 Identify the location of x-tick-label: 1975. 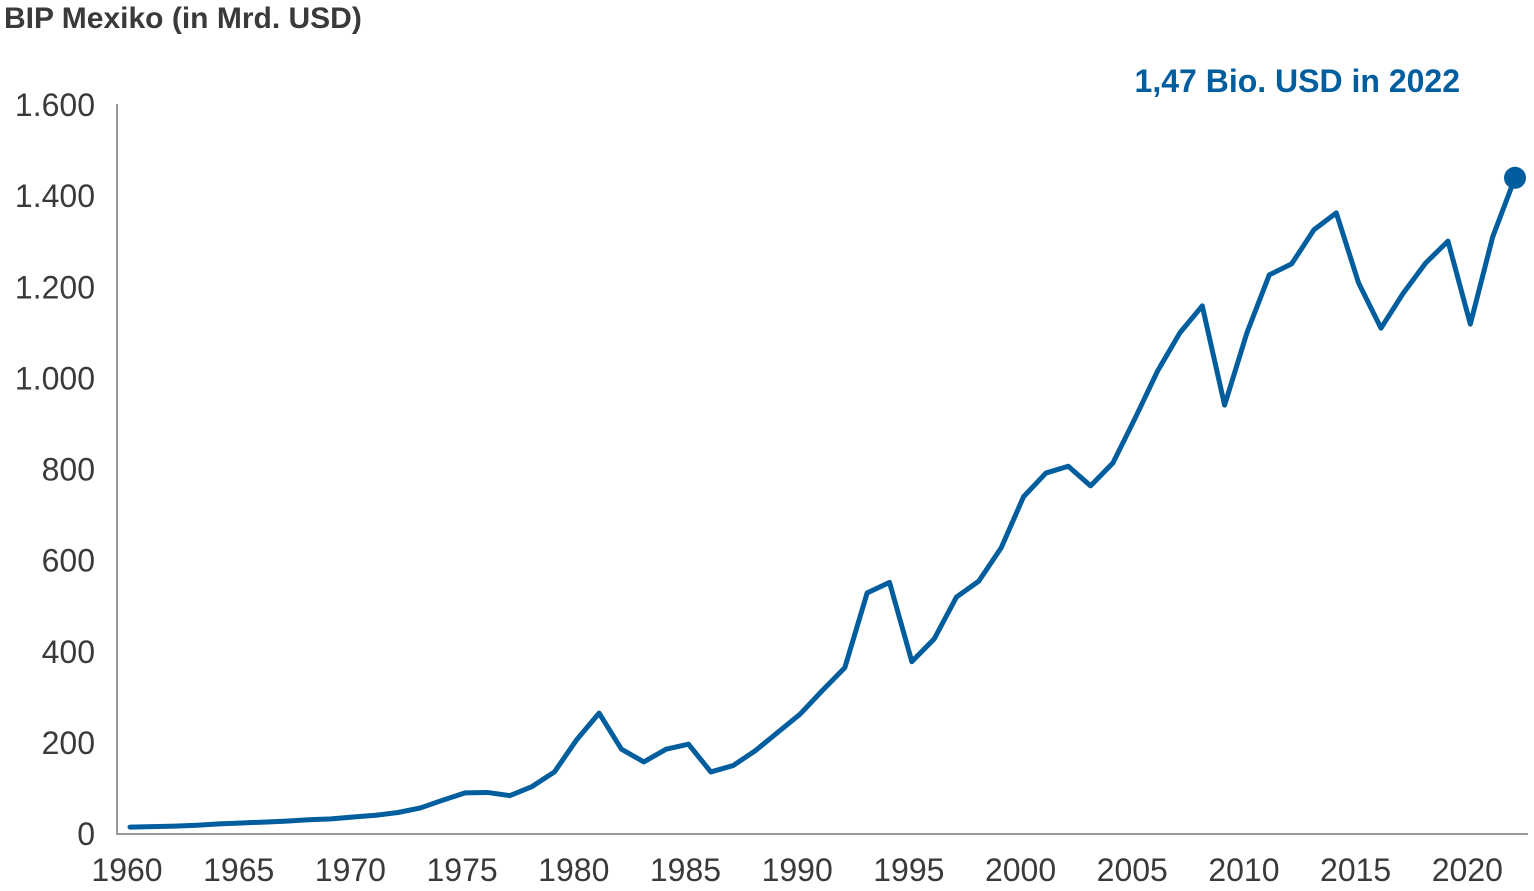
(461, 870).